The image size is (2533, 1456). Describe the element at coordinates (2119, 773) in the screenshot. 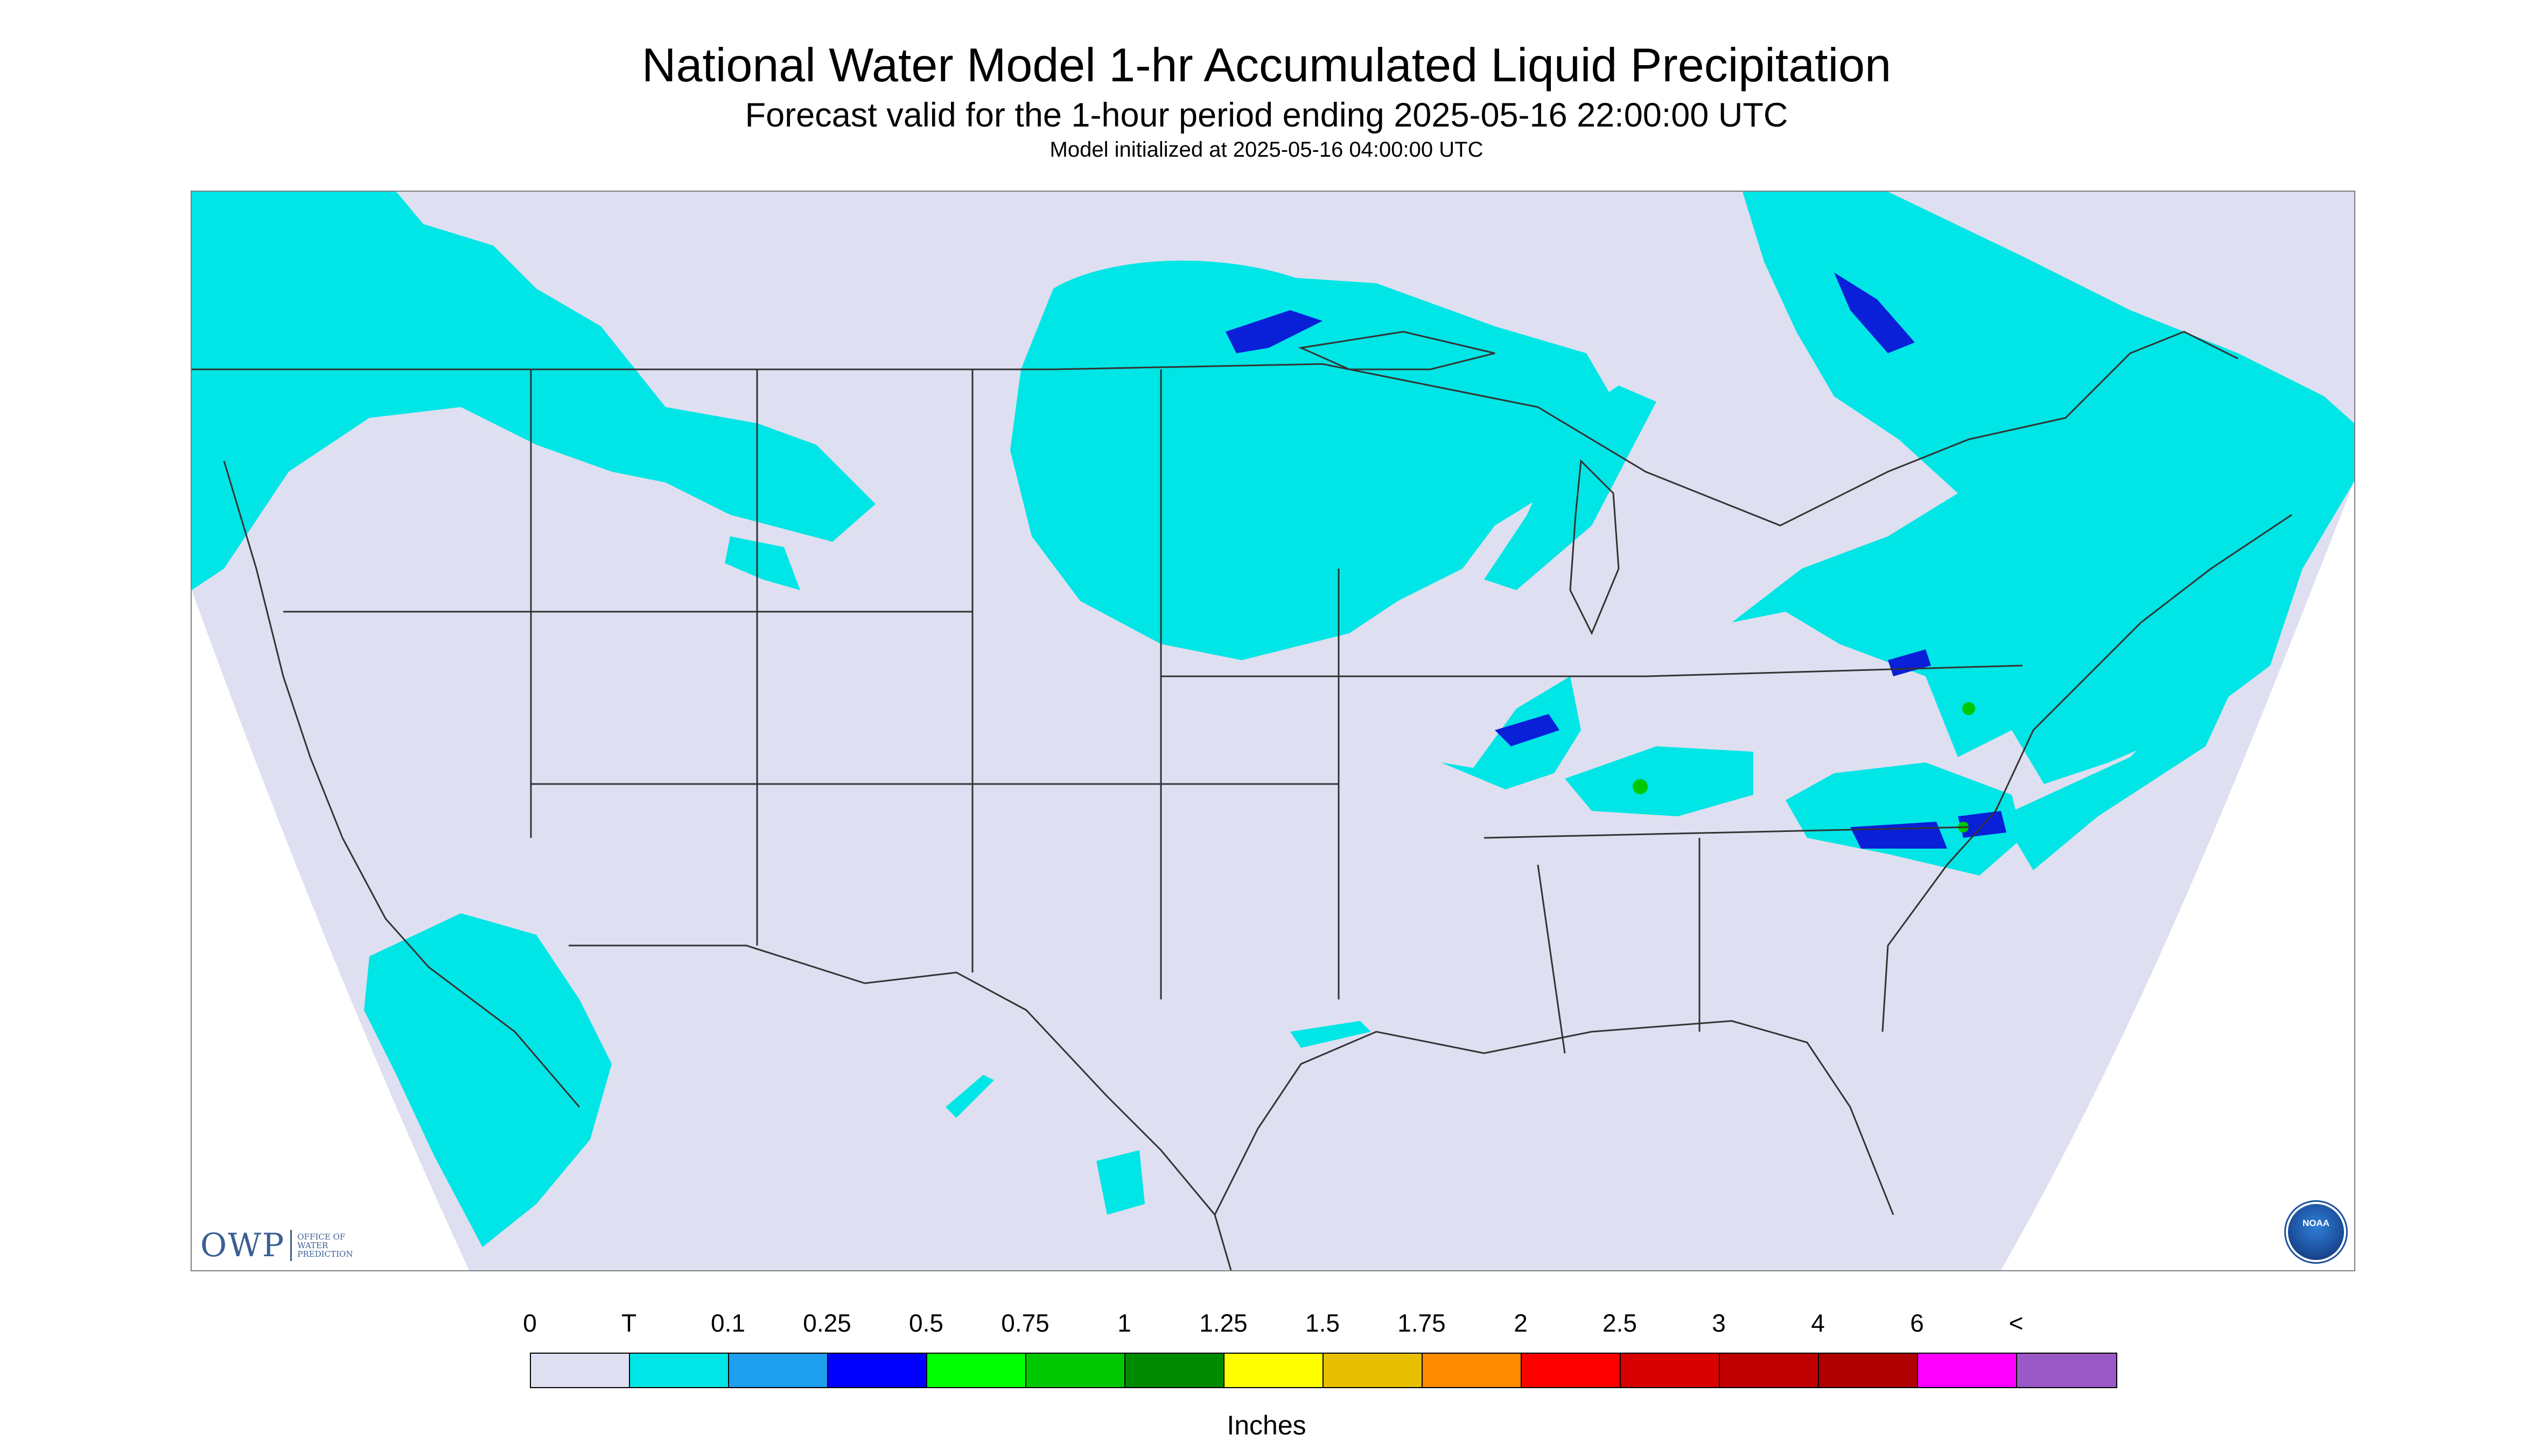

I see `precip-area-atlantic-offshore` at that location.